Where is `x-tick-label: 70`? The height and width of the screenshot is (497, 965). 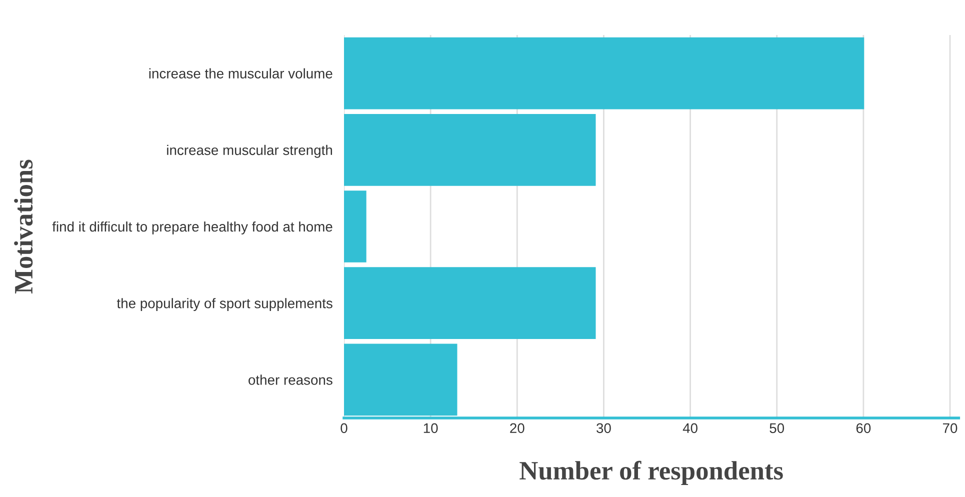 x-tick-label: 70 is located at coordinates (950, 428).